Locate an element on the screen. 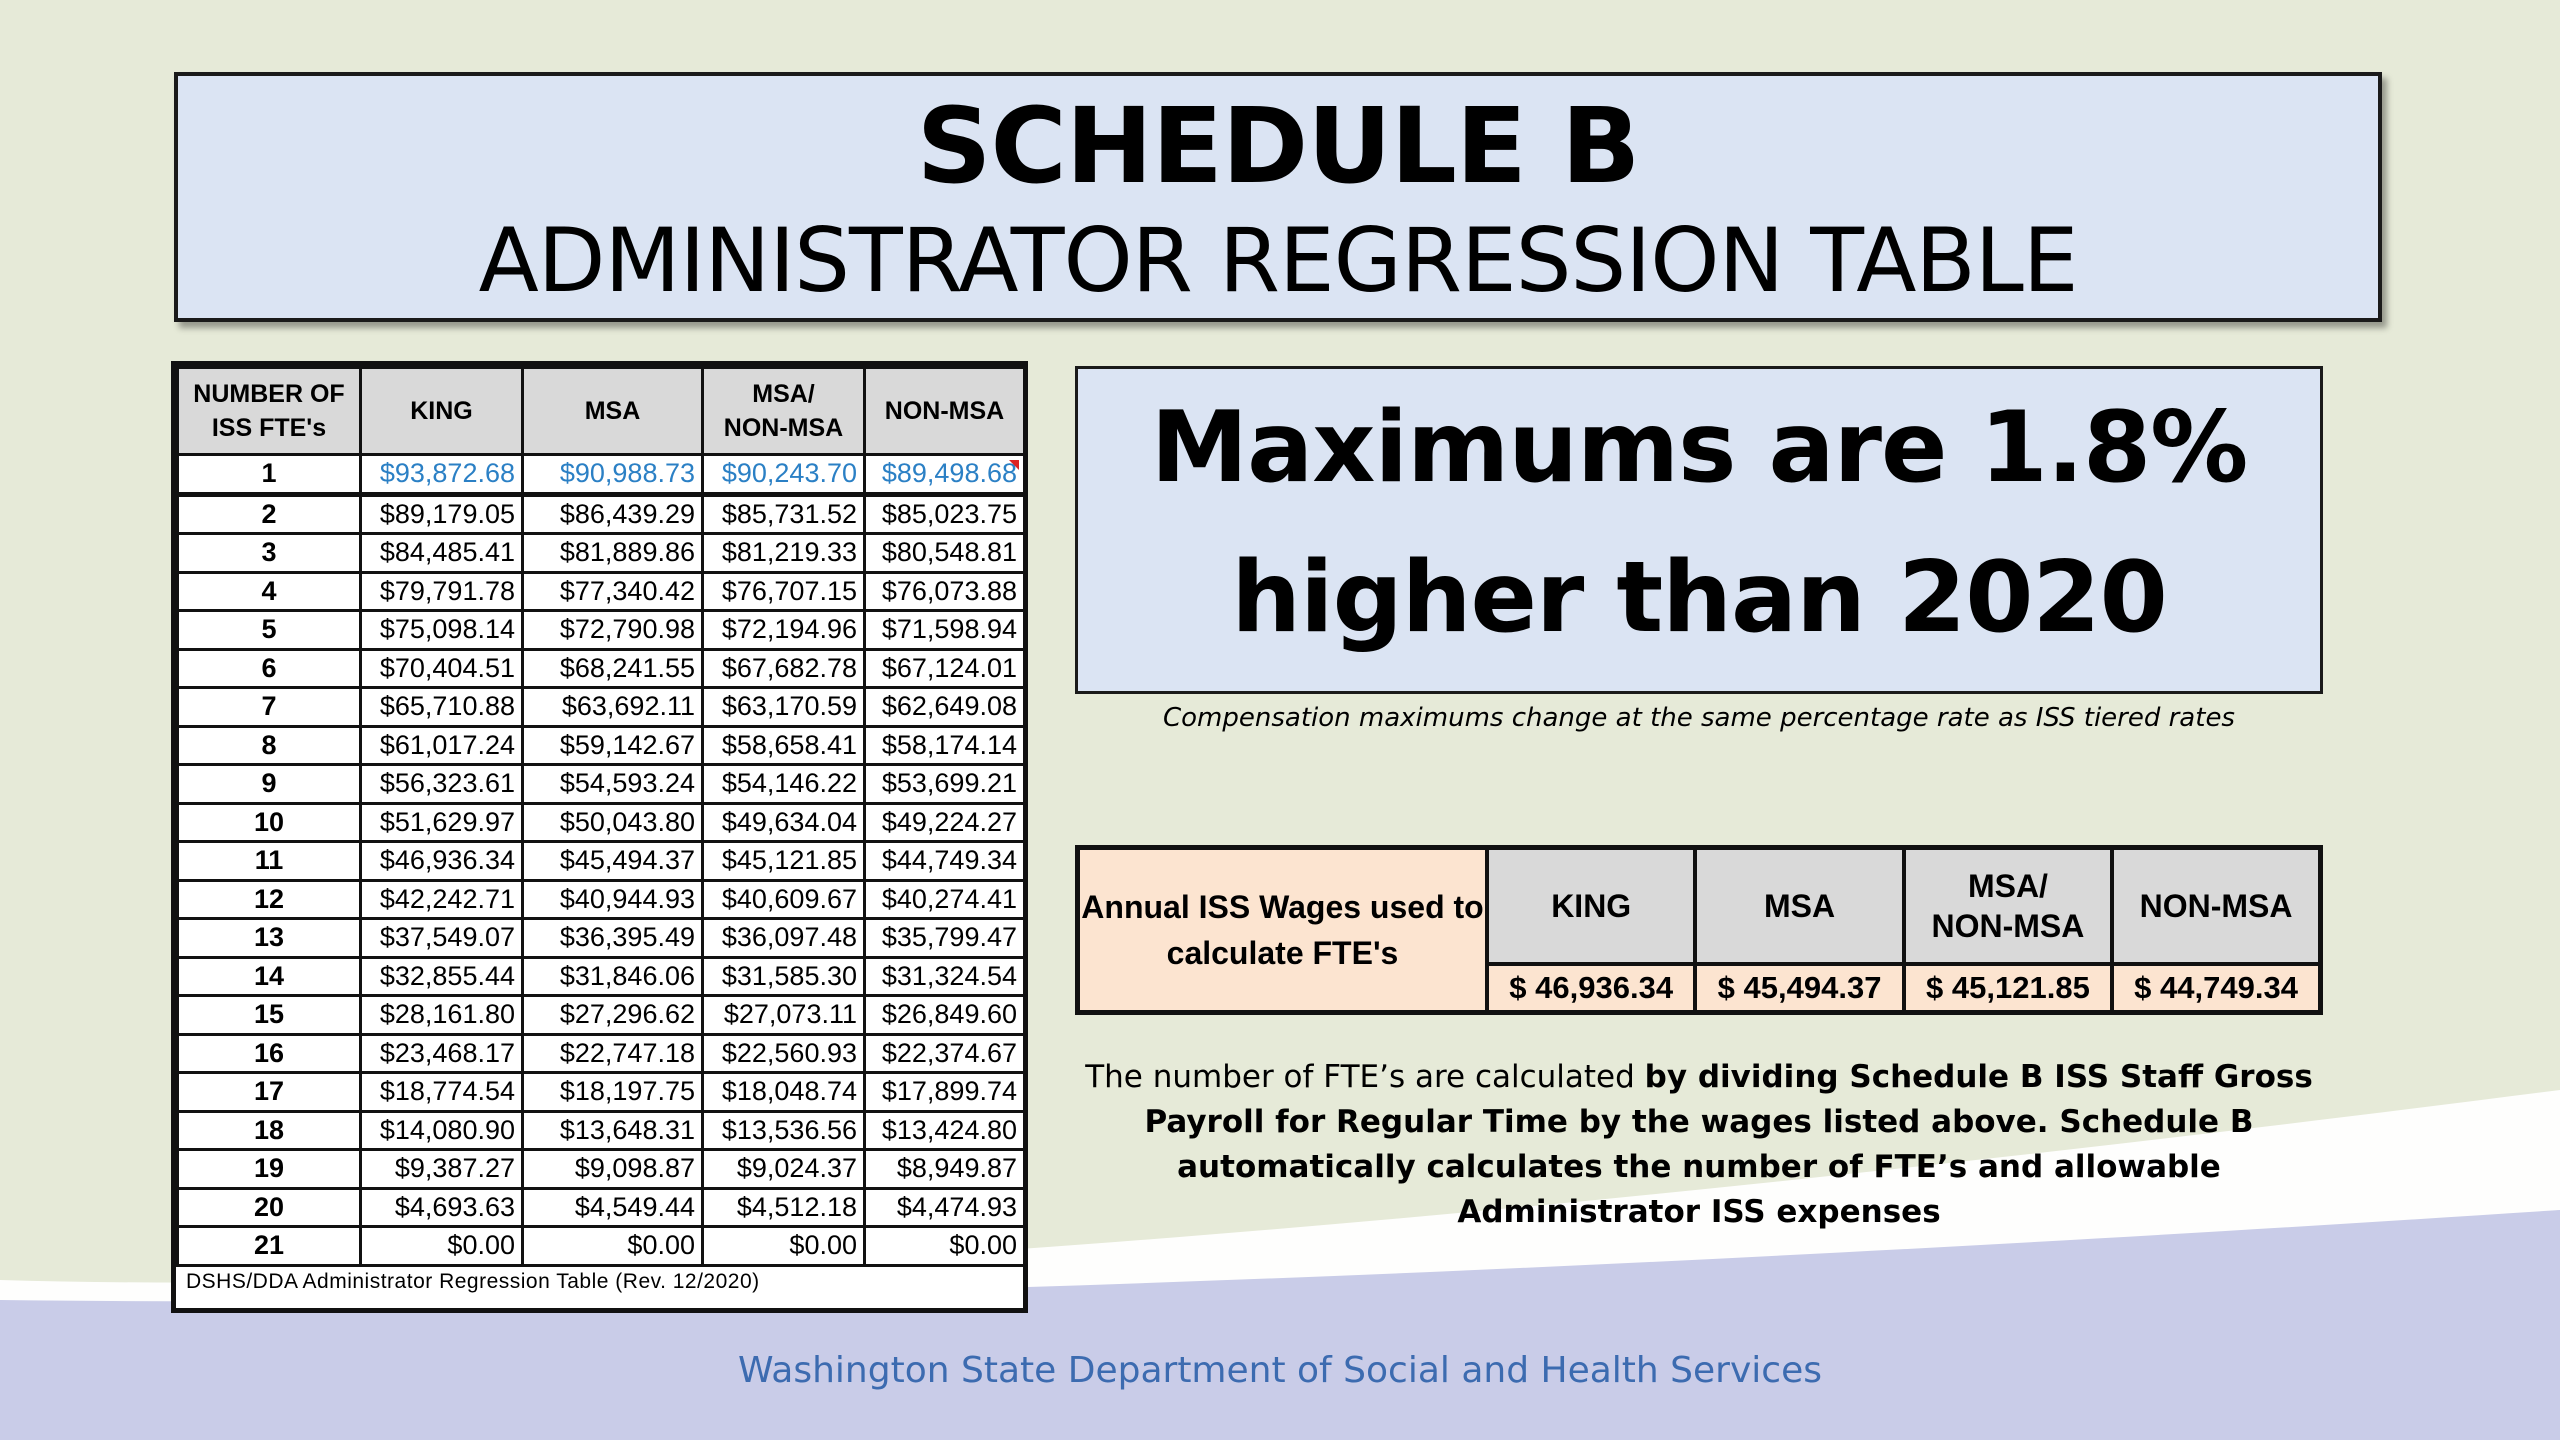 The image size is (2560, 1440). amount-cell: $61,017.24 is located at coordinates (441, 745).